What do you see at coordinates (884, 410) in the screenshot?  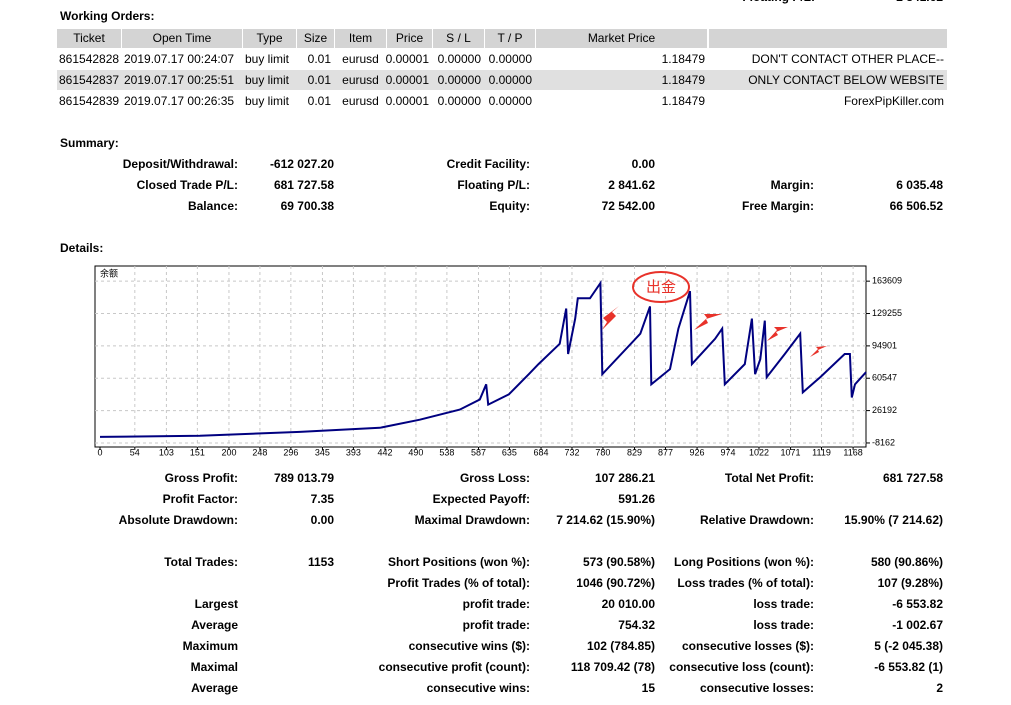 I see `y-tick-label: 26192` at bounding box center [884, 410].